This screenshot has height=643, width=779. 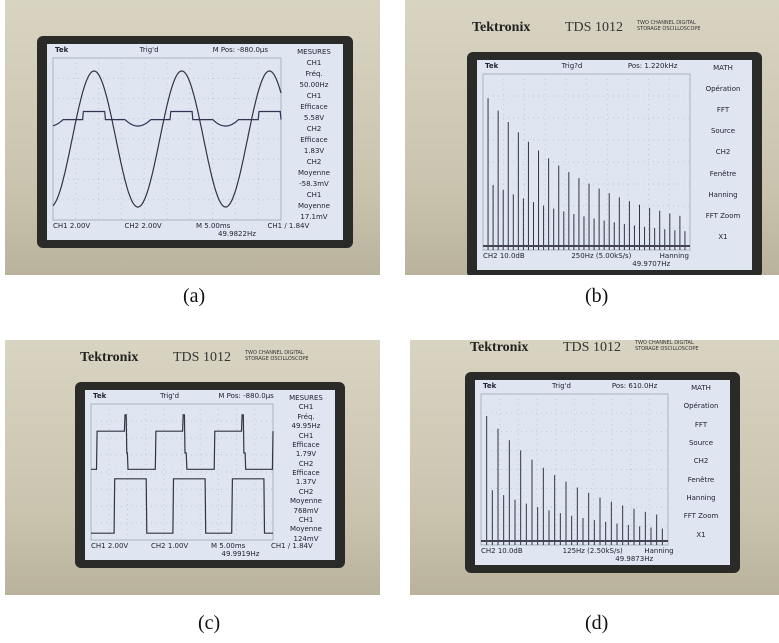 What do you see at coordinates (651, 264) in the screenshot?
I see `readout-text: 49.9707Hz` at bounding box center [651, 264].